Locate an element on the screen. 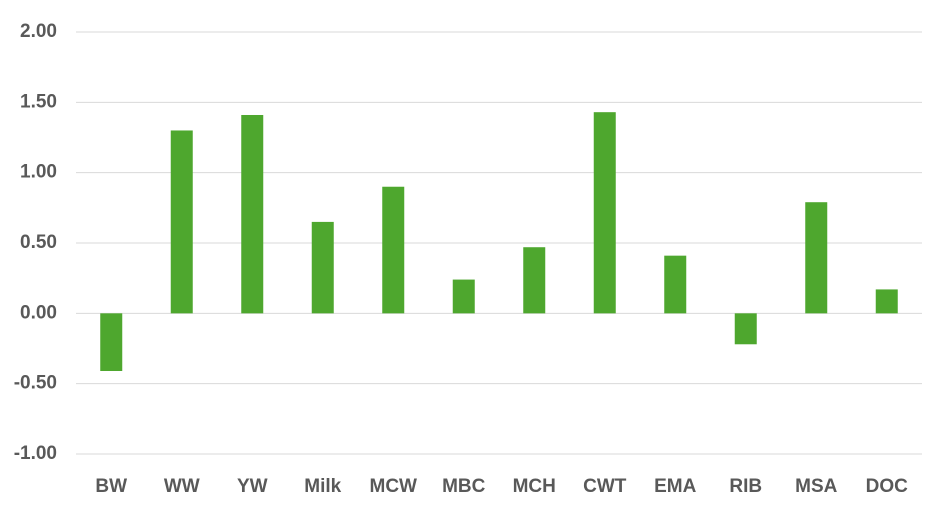 This screenshot has height=524, width=933. x-tick-label: BW is located at coordinates (111, 486).